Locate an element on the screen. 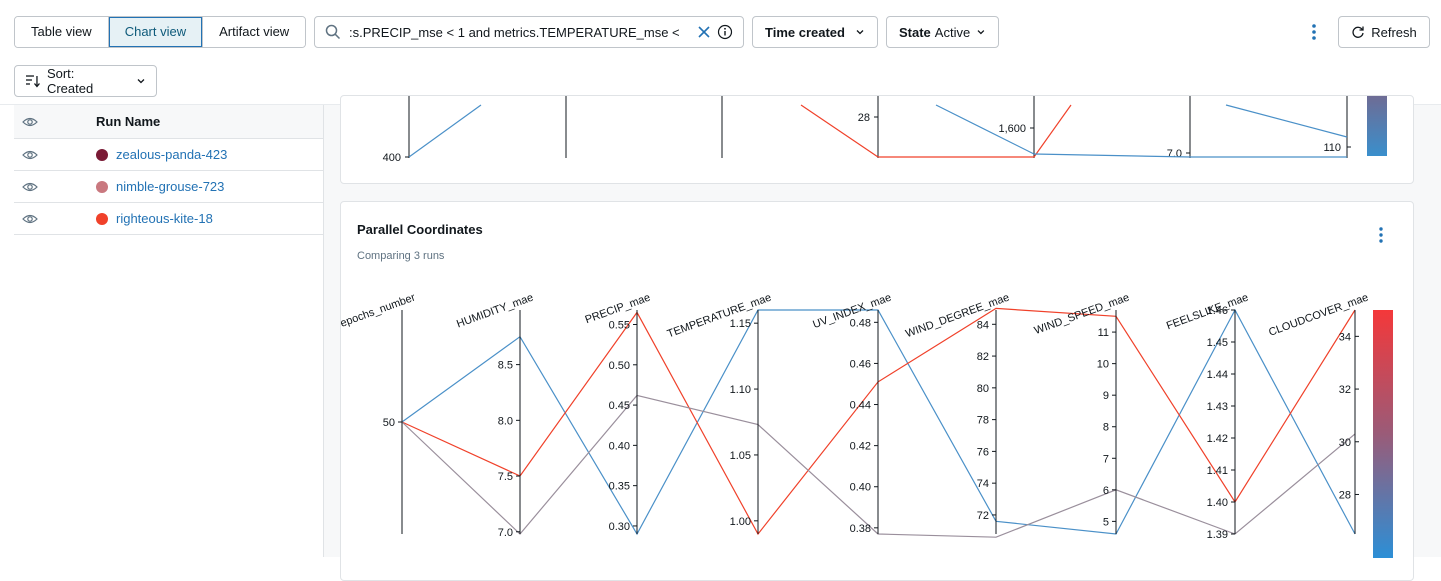  refresh-button: Refresh is located at coordinates (1384, 32).